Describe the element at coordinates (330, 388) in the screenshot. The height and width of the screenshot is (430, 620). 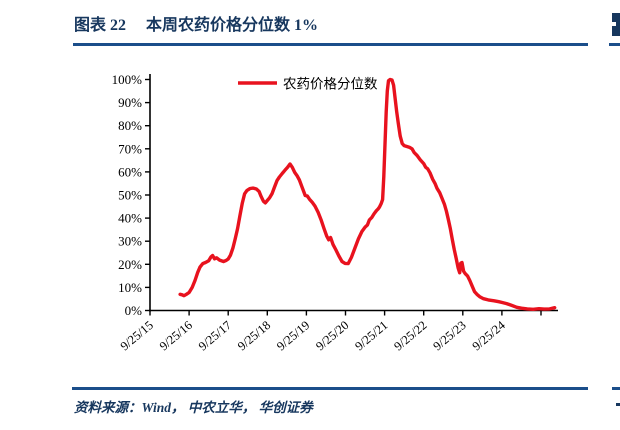
I see `bottom-rule` at that location.